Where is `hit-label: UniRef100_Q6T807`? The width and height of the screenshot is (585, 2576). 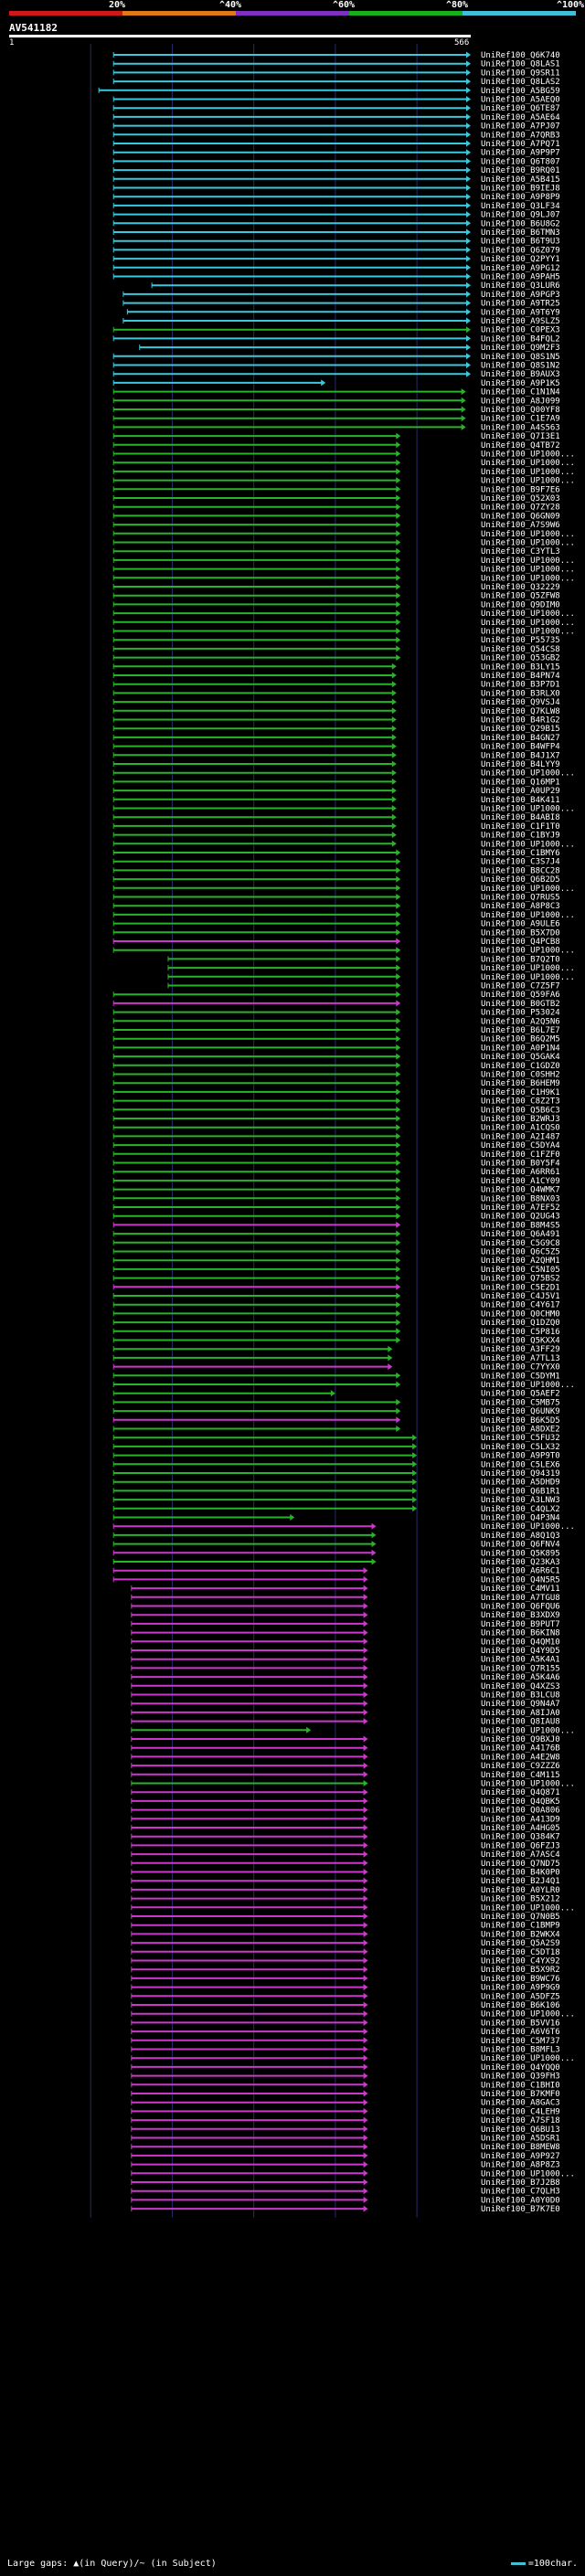 hit-label: UniRef100_Q6T807 is located at coordinates (520, 161).